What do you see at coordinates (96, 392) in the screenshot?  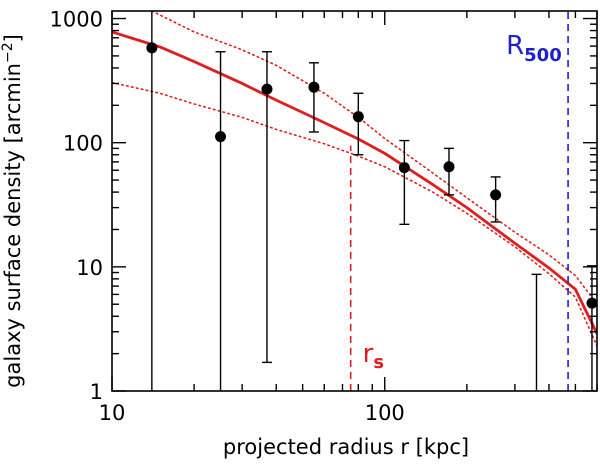 I see `y-tick-label: 1` at bounding box center [96, 392].